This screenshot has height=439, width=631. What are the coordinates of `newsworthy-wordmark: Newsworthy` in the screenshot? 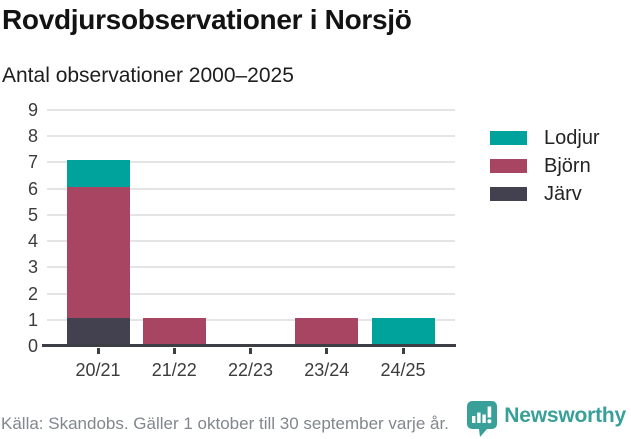 It's located at (565, 415).